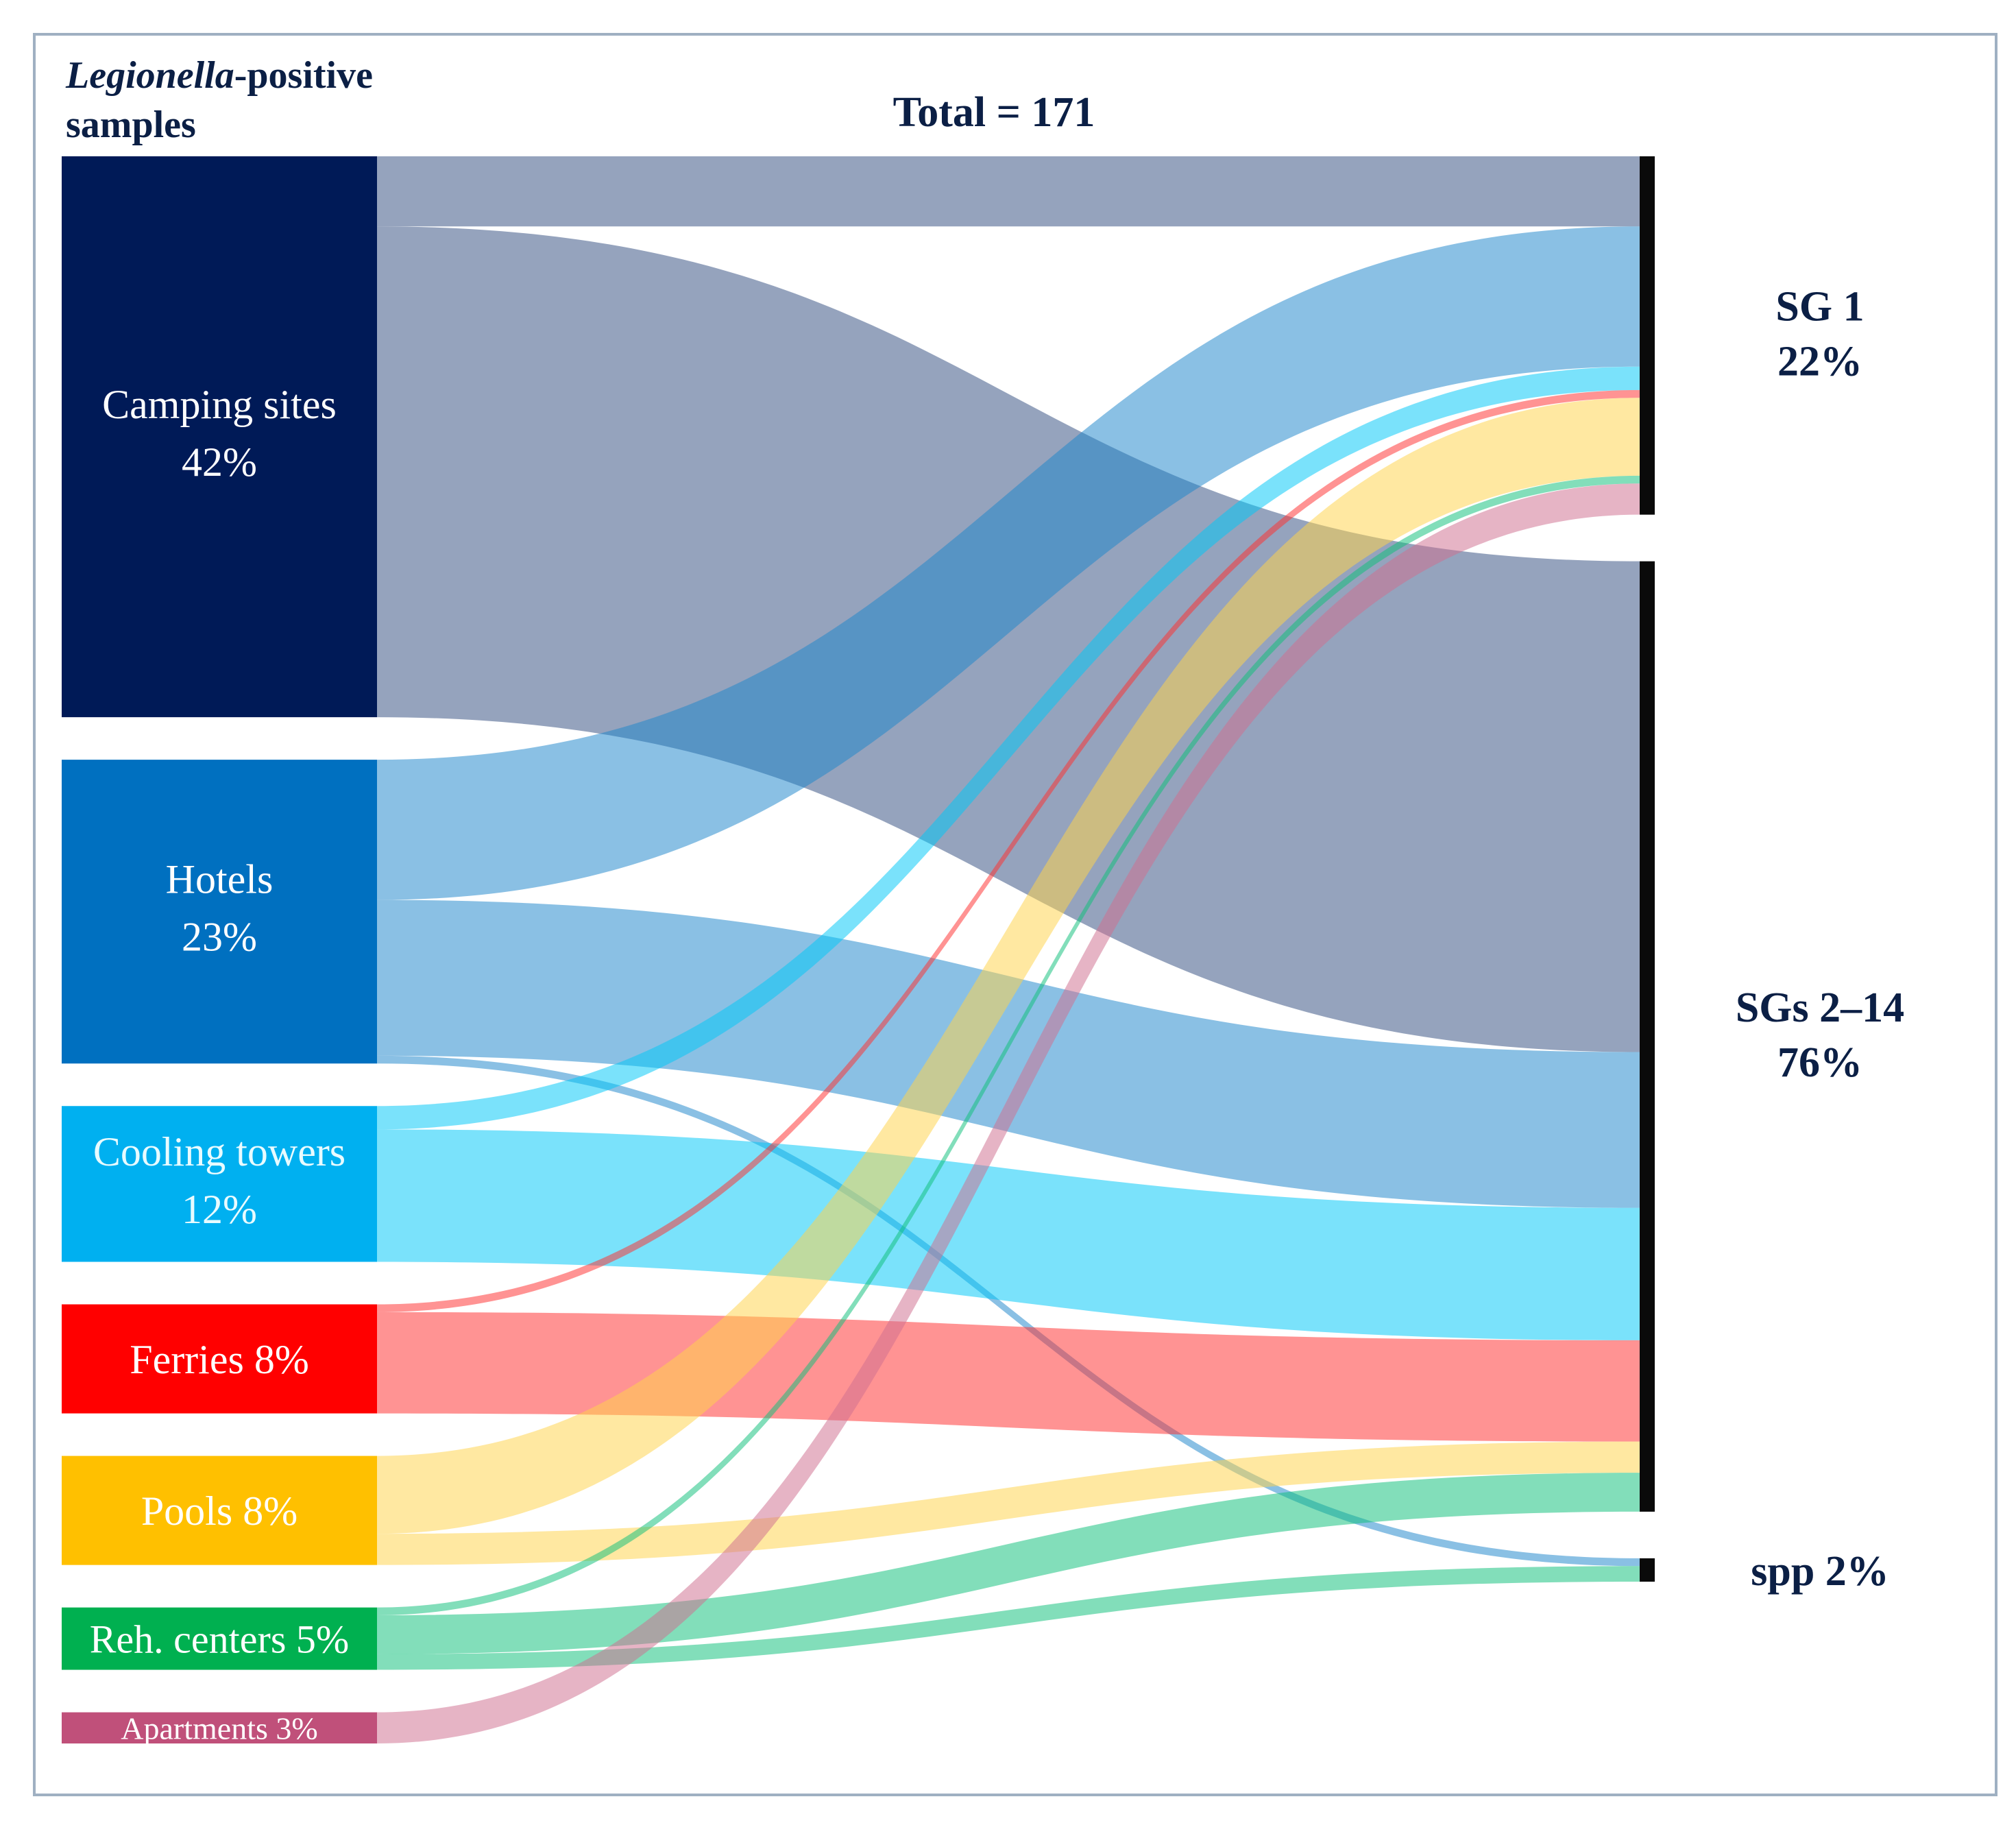 The width and height of the screenshot is (2016, 1823). What do you see at coordinates (1647, 335) in the screenshot?
I see `target-node-sg1` at bounding box center [1647, 335].